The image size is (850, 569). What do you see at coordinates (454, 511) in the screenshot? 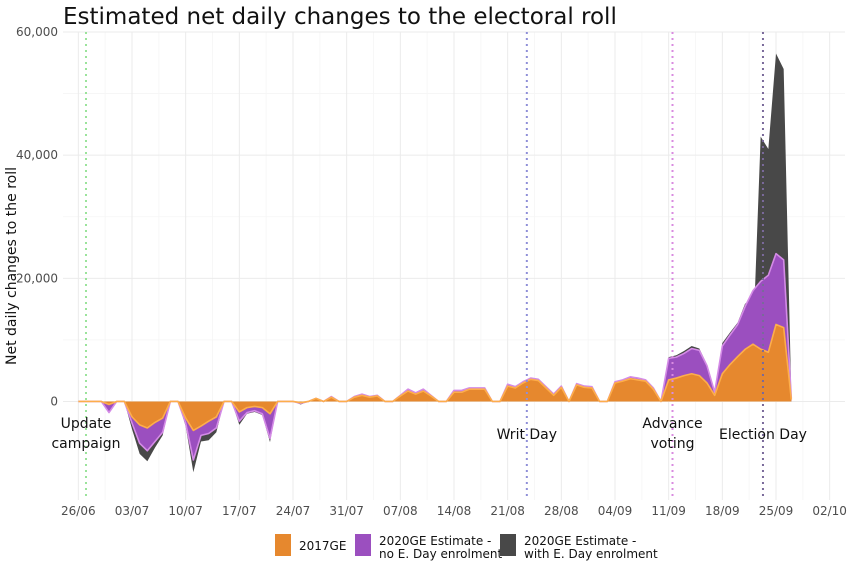
I see `x-tick-label: 14/08` at bounding box center [454, 511].